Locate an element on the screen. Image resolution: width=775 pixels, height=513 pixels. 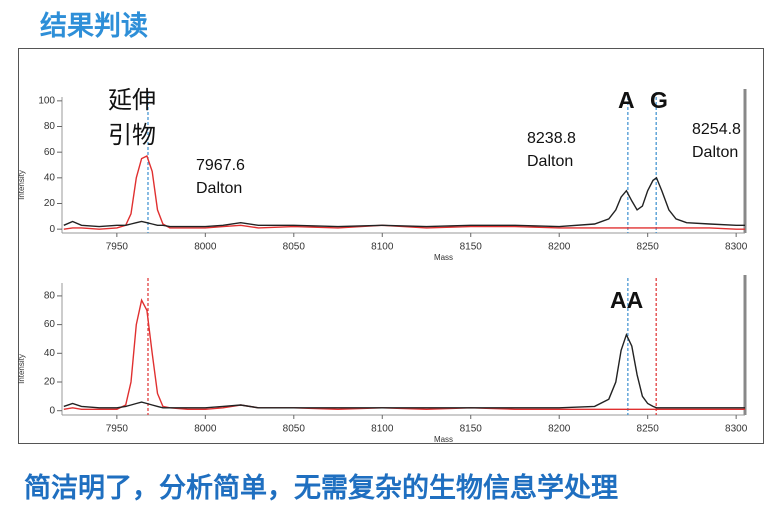
annotation: 延伸引物 is located at coordinates (132, 118).